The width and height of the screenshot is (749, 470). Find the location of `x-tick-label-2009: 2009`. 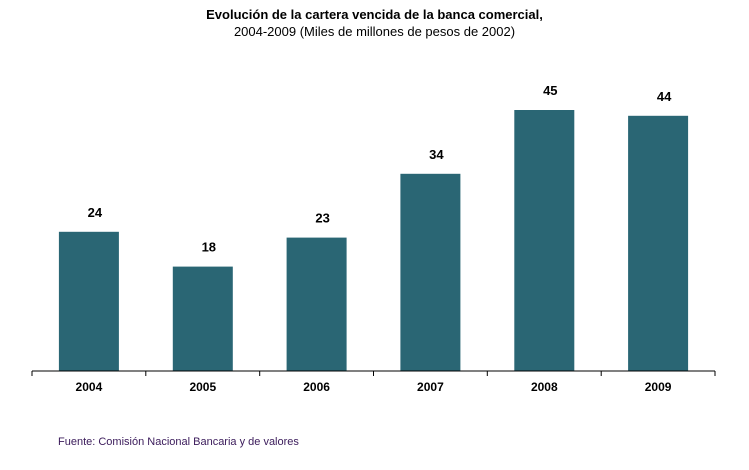

x-tick-label-2009: 2009 is located at coordinates (658, 387).